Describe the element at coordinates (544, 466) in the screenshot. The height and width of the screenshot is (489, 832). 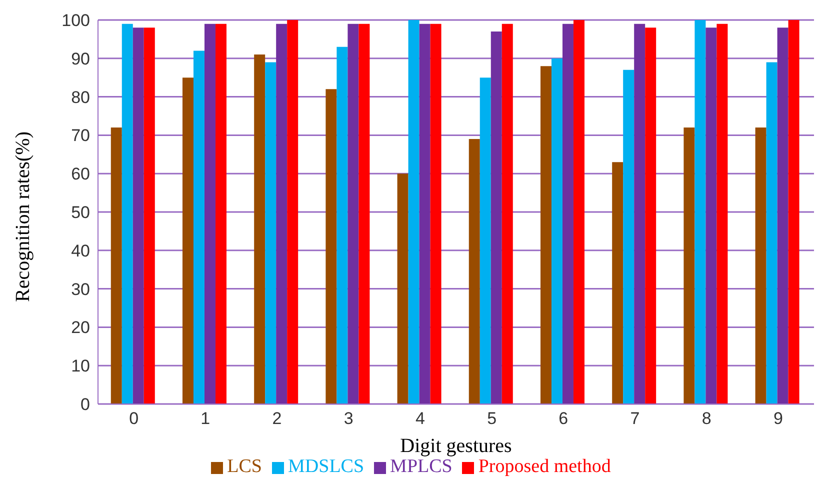
I see `legend-label: Proposed method` at that location.